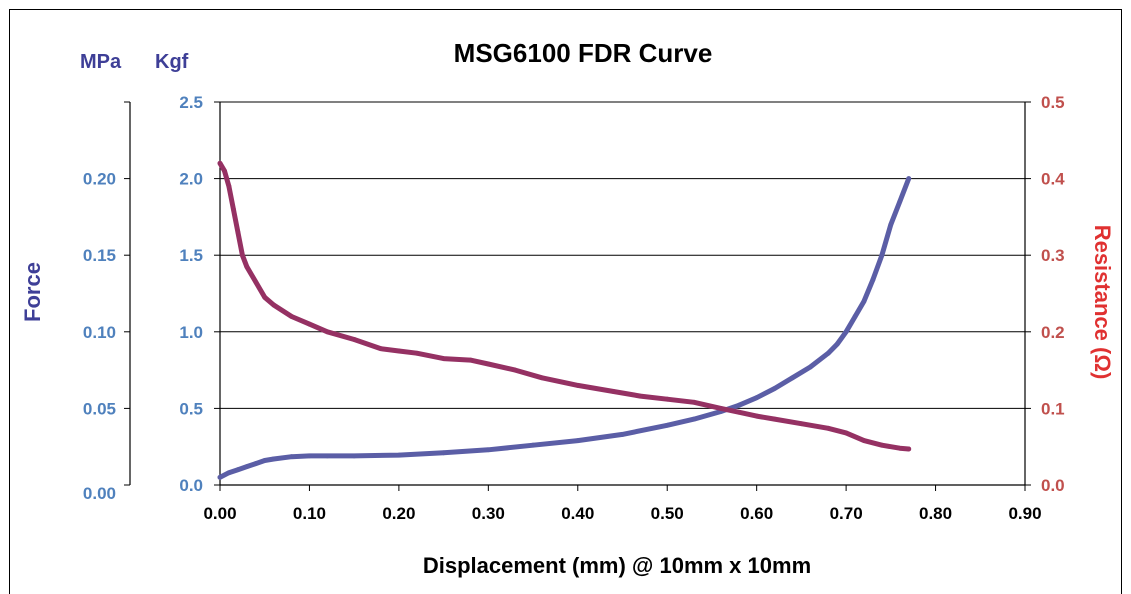  Describe the element at coordinates (1053, 332) in the screenshot. I see `resistance-tick-label: 0.2` at that location.